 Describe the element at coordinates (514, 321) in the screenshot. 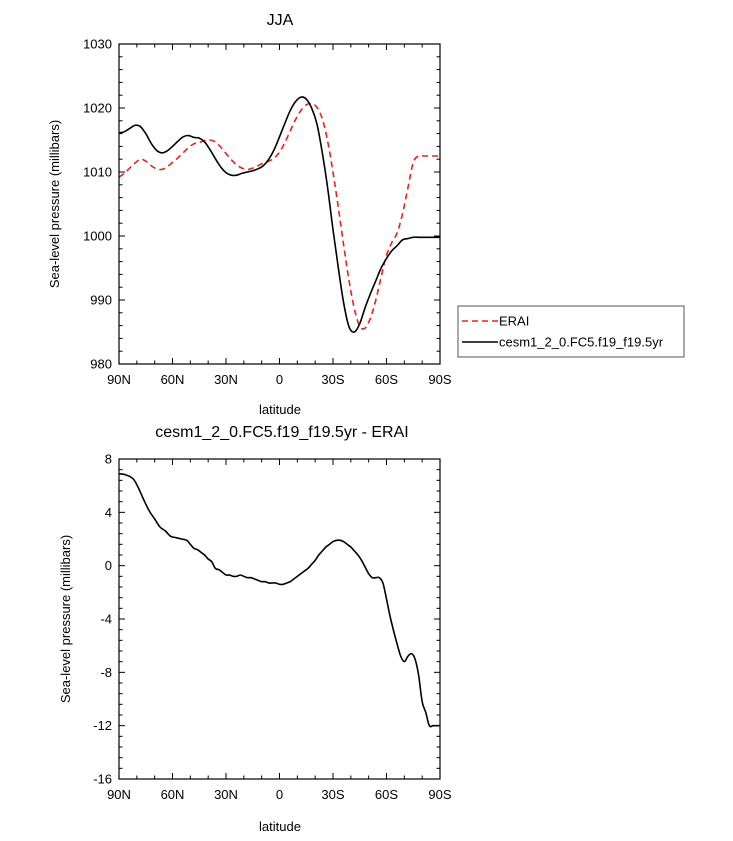

I see `legend-erai-label: ERAI` at that location.